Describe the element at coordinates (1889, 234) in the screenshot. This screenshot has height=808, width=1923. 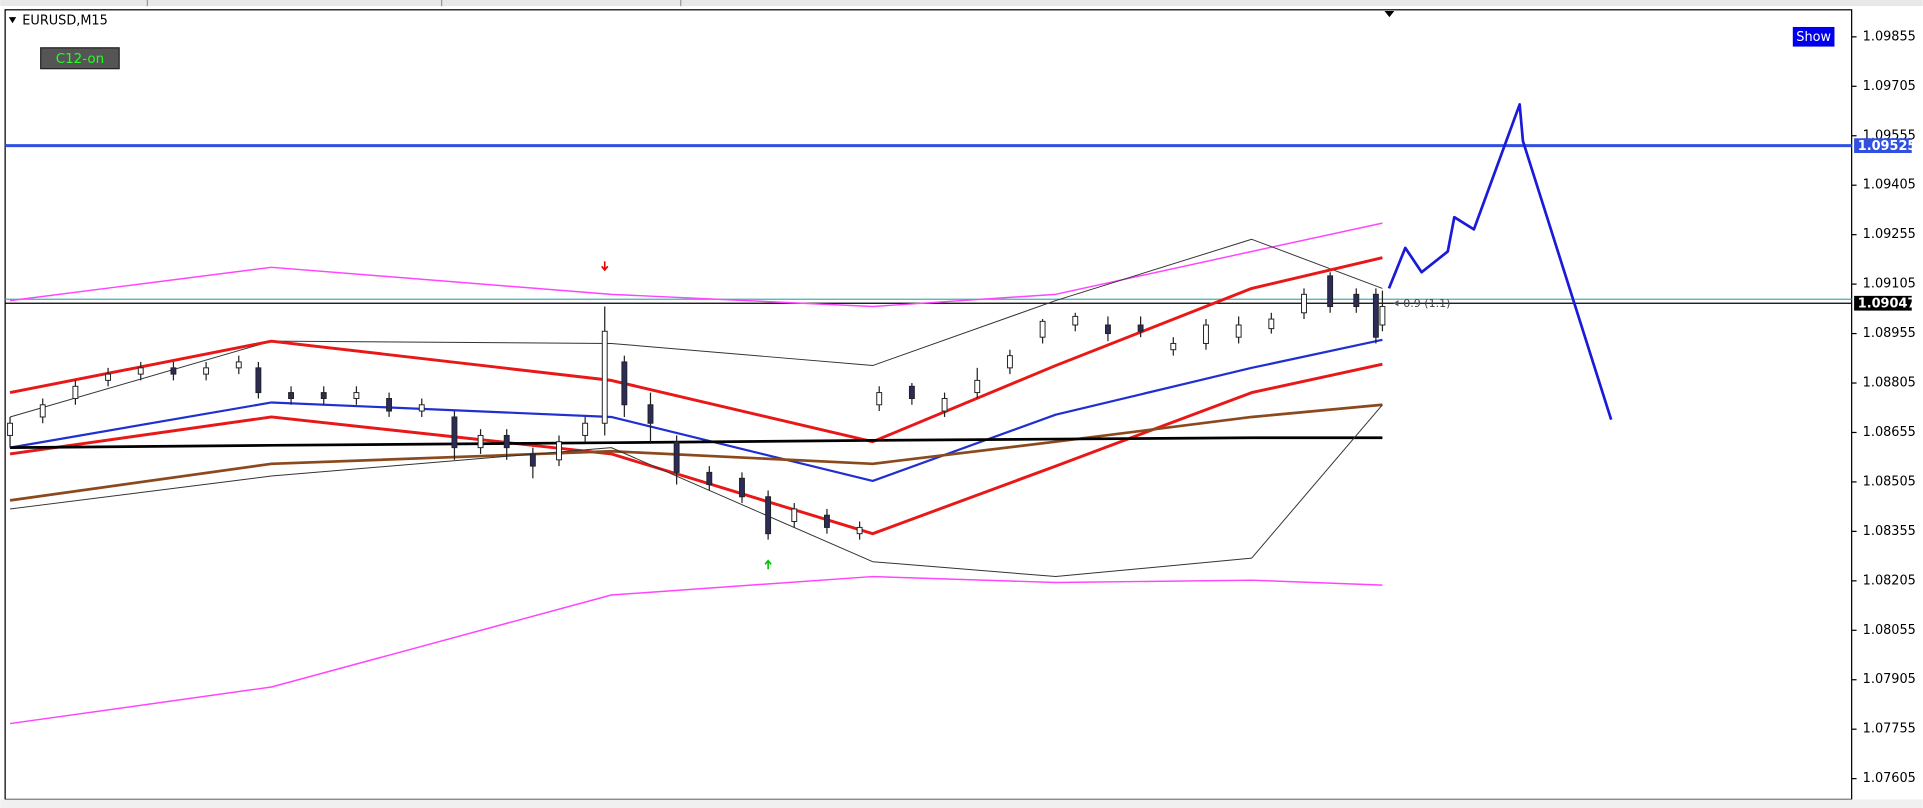
I see `y-tick-label: 1.09255` at that location.